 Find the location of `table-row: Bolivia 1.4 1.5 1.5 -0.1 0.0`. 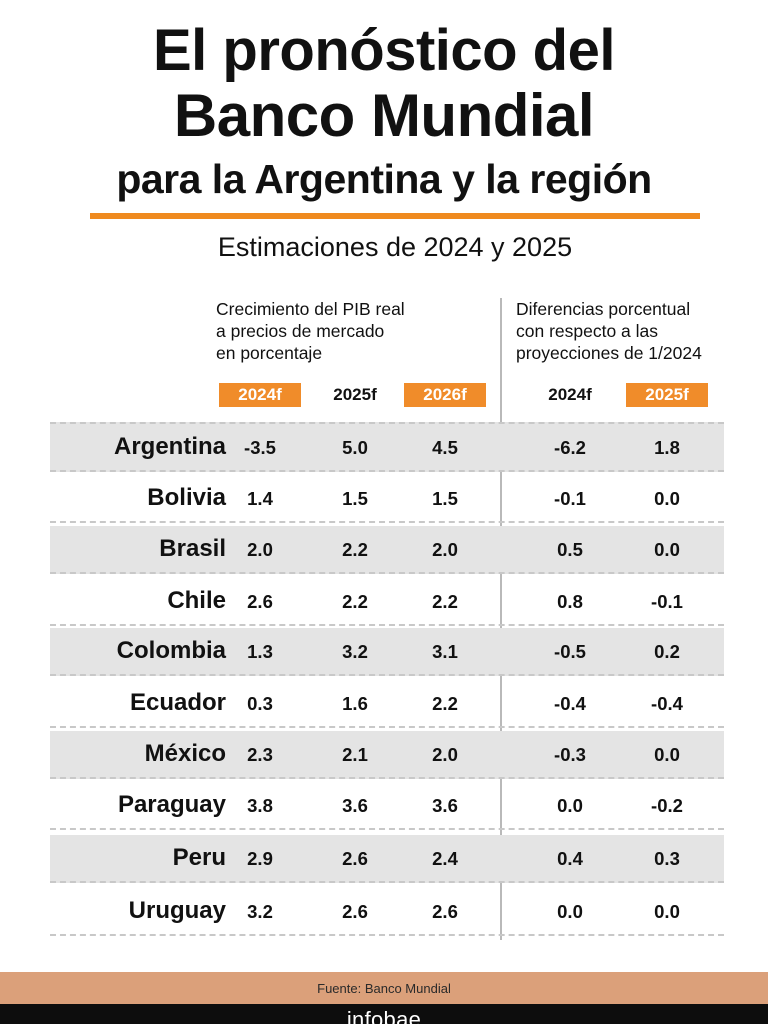

table-row: Bolivia 1.4 1.5 1.5 -0.1 0.0 is located at coordinates (387, 499).